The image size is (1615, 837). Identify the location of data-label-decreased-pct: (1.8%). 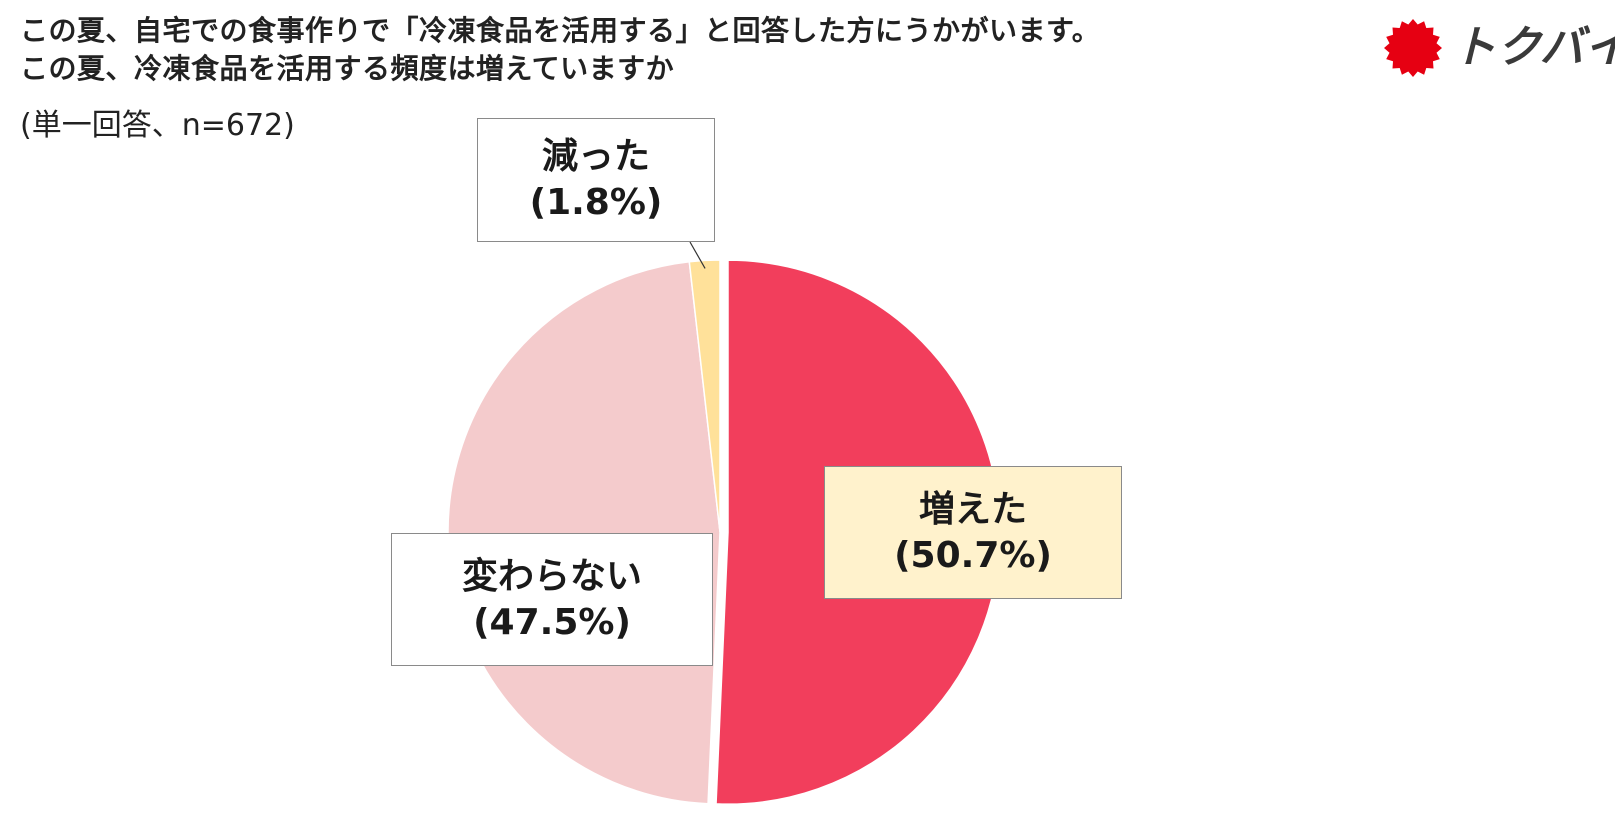
(596, 202).